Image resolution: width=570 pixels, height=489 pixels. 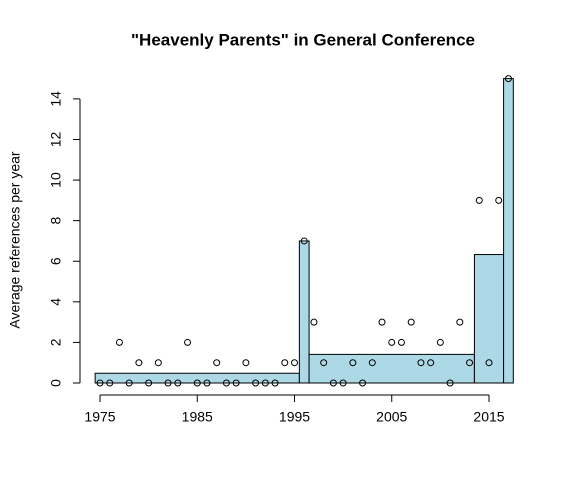 What do you see at coordinates (56, 383) in the screenshot?
I see `y-tick-label: 0` at bounding box center [56, 383].